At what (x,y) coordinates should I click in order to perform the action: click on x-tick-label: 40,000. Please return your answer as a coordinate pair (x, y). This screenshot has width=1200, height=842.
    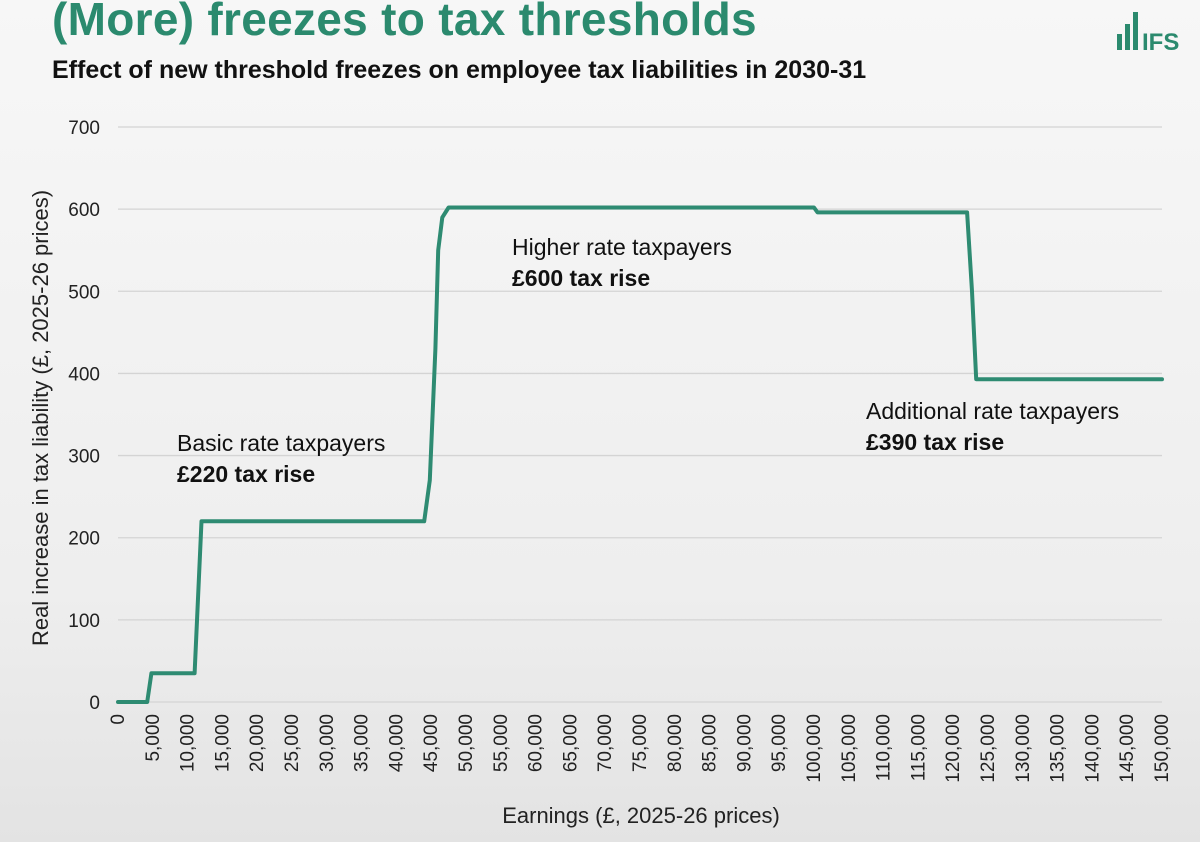
    Looking at the image, I should click on (396, 743).